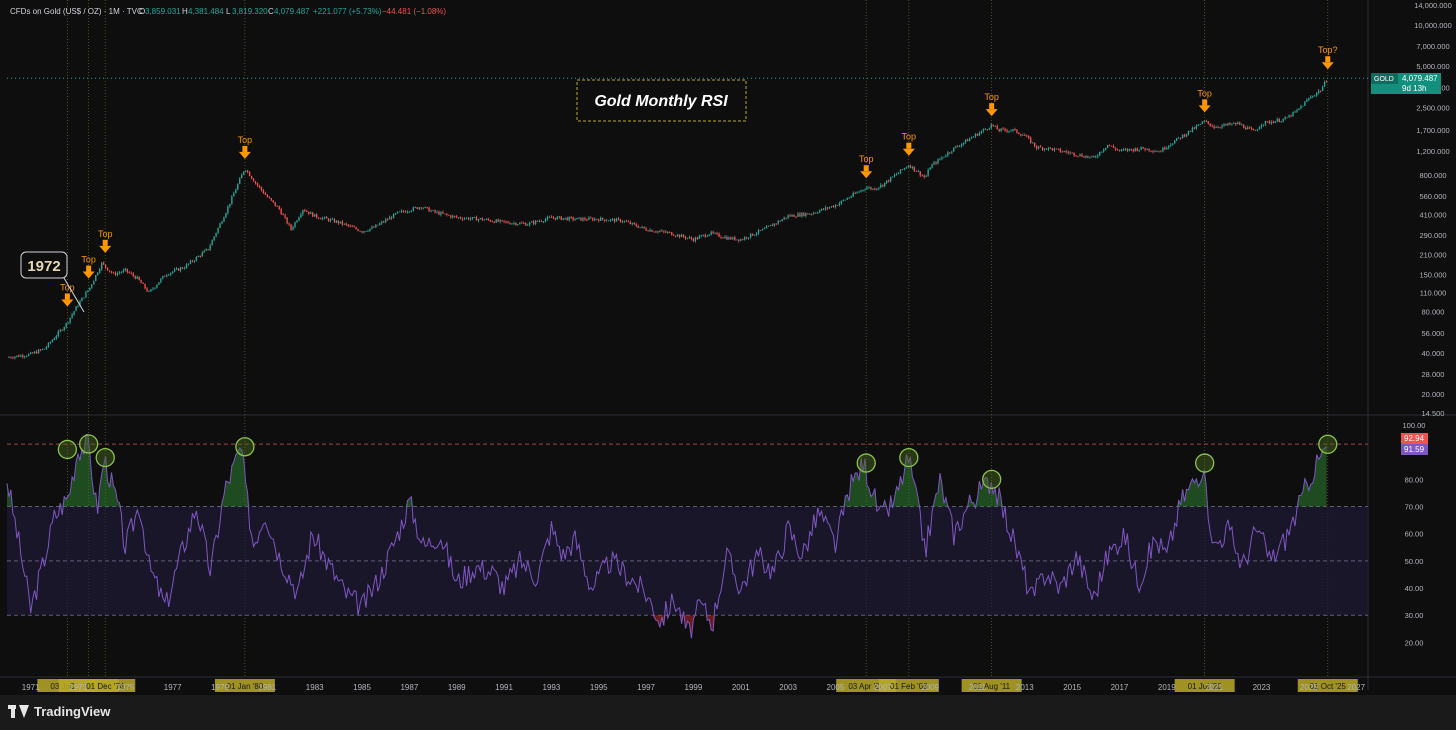 The height and width of the screenshot is (730, 1456). I want to click on top-arrow-stem, so click(67, 296).